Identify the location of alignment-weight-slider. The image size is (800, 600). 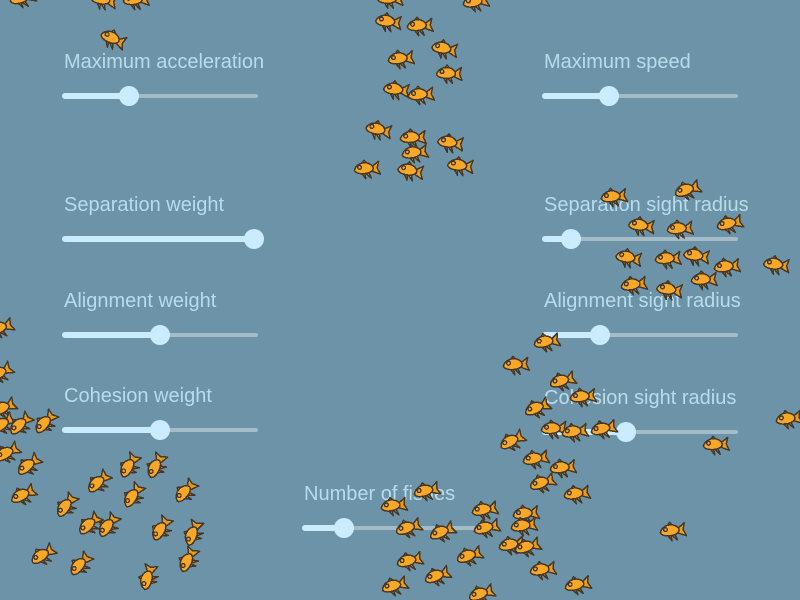
(160, 335).